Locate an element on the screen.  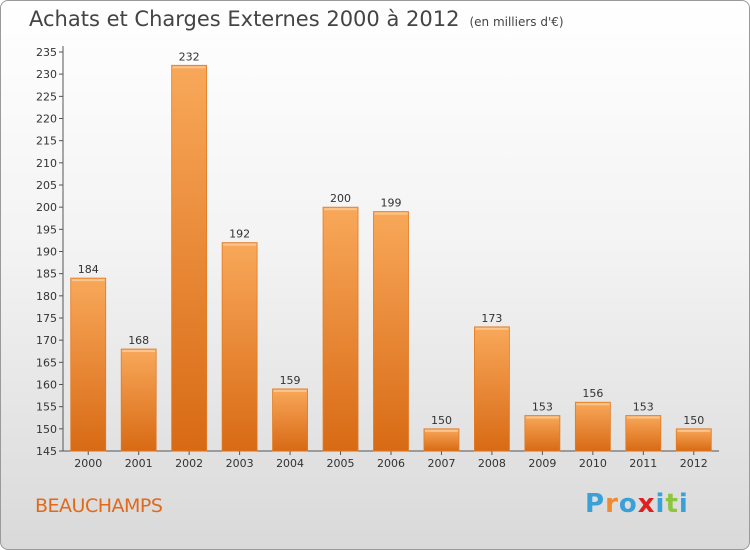
value-label-2008: 173 is located at coordinates (491, 318).